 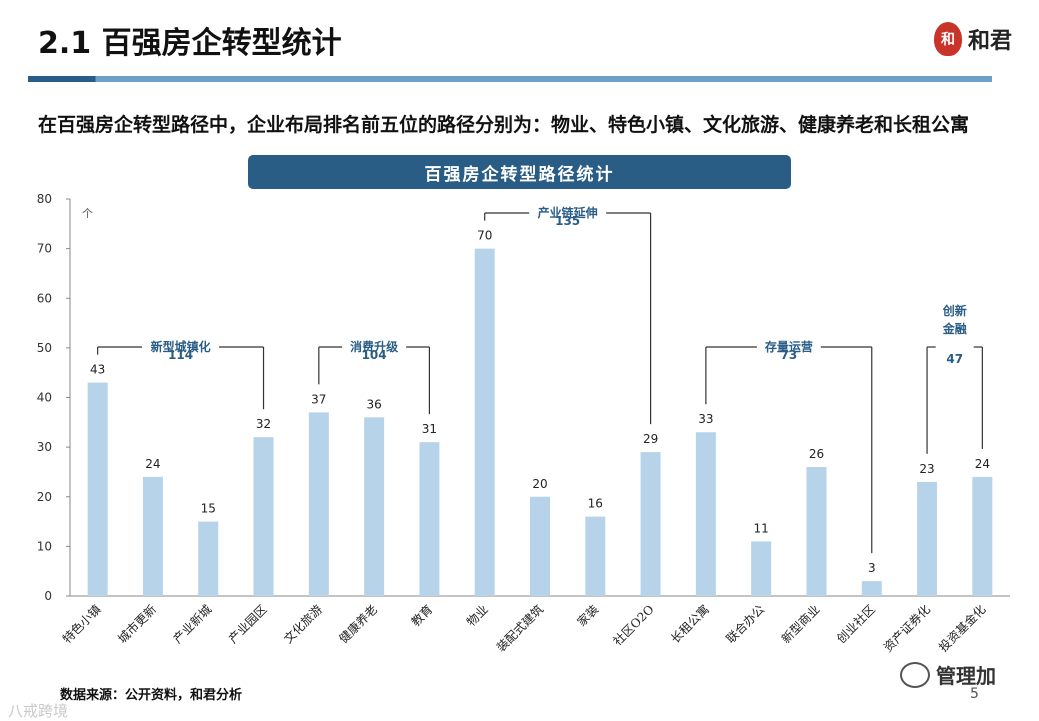 What do you see at coordinates (373, 404) in the screenshot?
I see `bar-value-label: 36` at bounding box center [373, 404].